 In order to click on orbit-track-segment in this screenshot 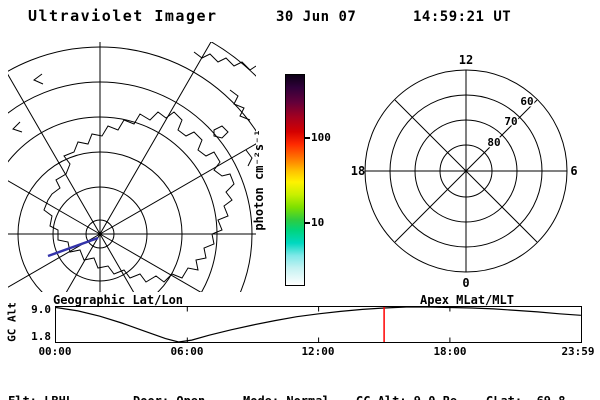, I will do `click(73, 247)`.